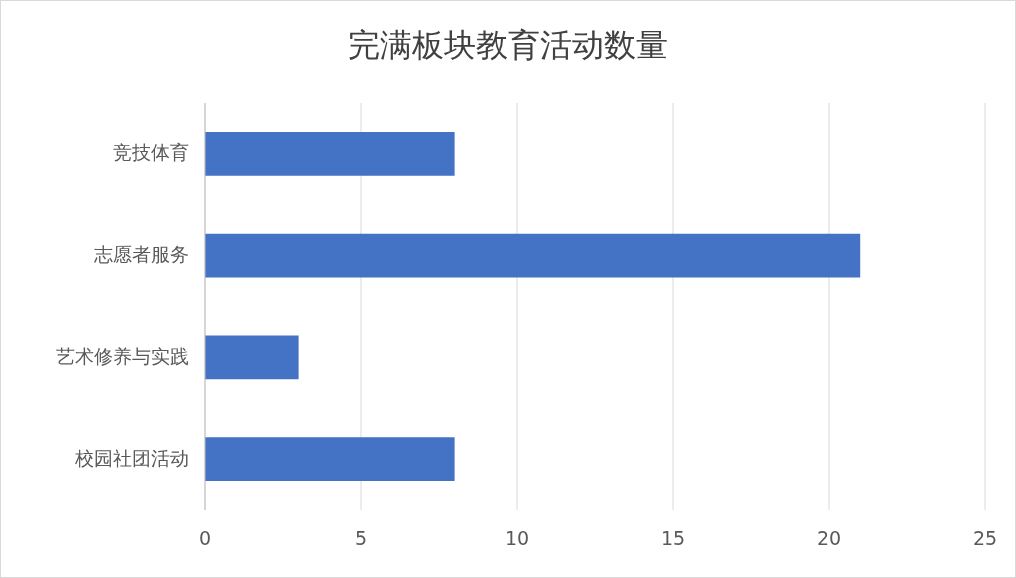  I want to click on chart-title: 完满板块教育活动数量, so click(508, 45).